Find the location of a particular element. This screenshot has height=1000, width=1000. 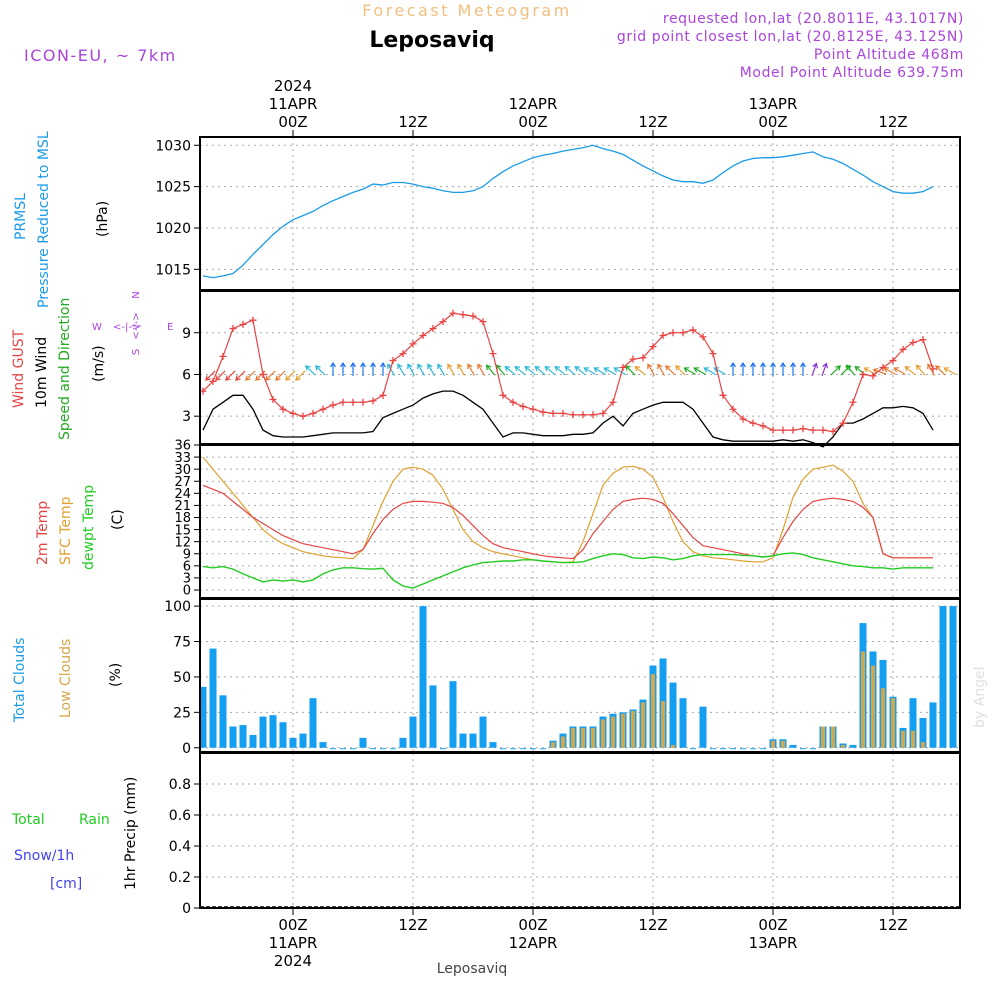

time-axis-label: 2024 is located at coordinates (293, 86).